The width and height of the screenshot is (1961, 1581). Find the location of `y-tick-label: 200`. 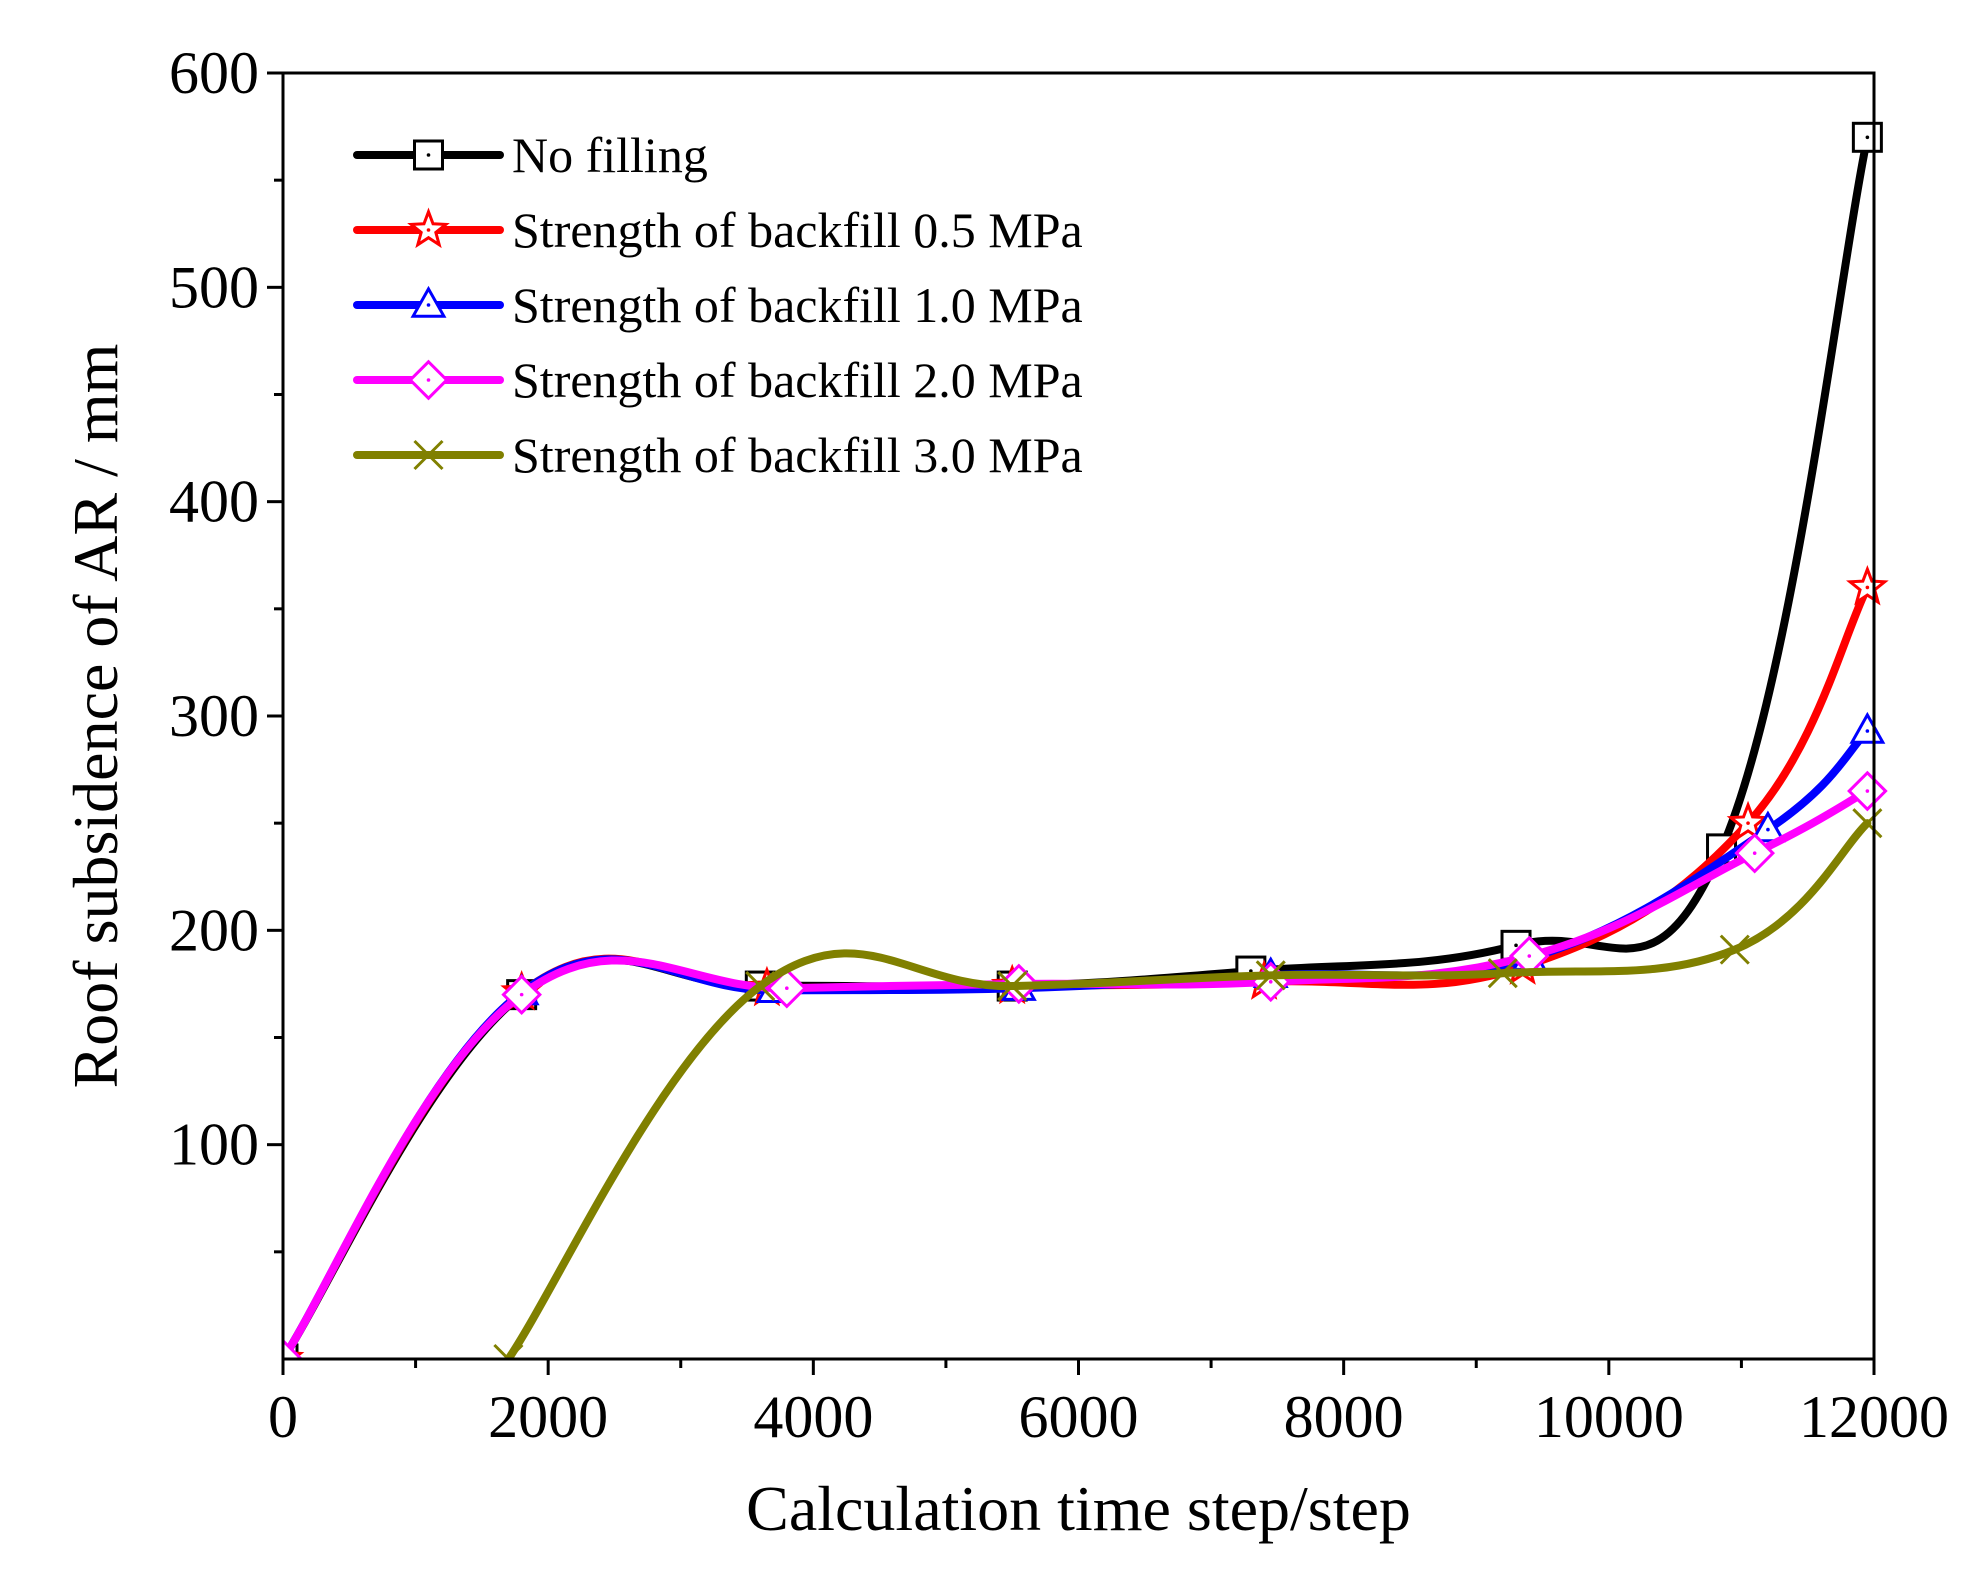

y-tick-label: 200 is located at coordinates (214, 930).